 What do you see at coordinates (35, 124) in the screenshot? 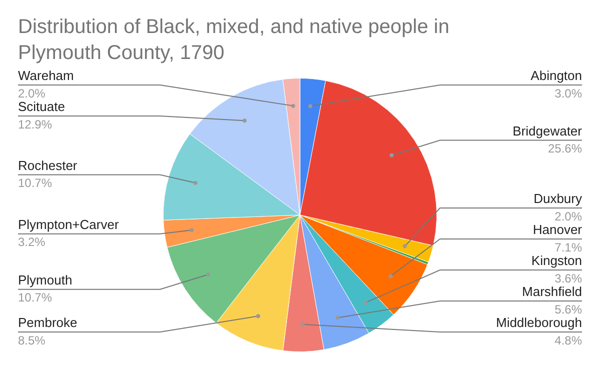
I see `data-label: 12.9%` at bounding box center [35, 124].